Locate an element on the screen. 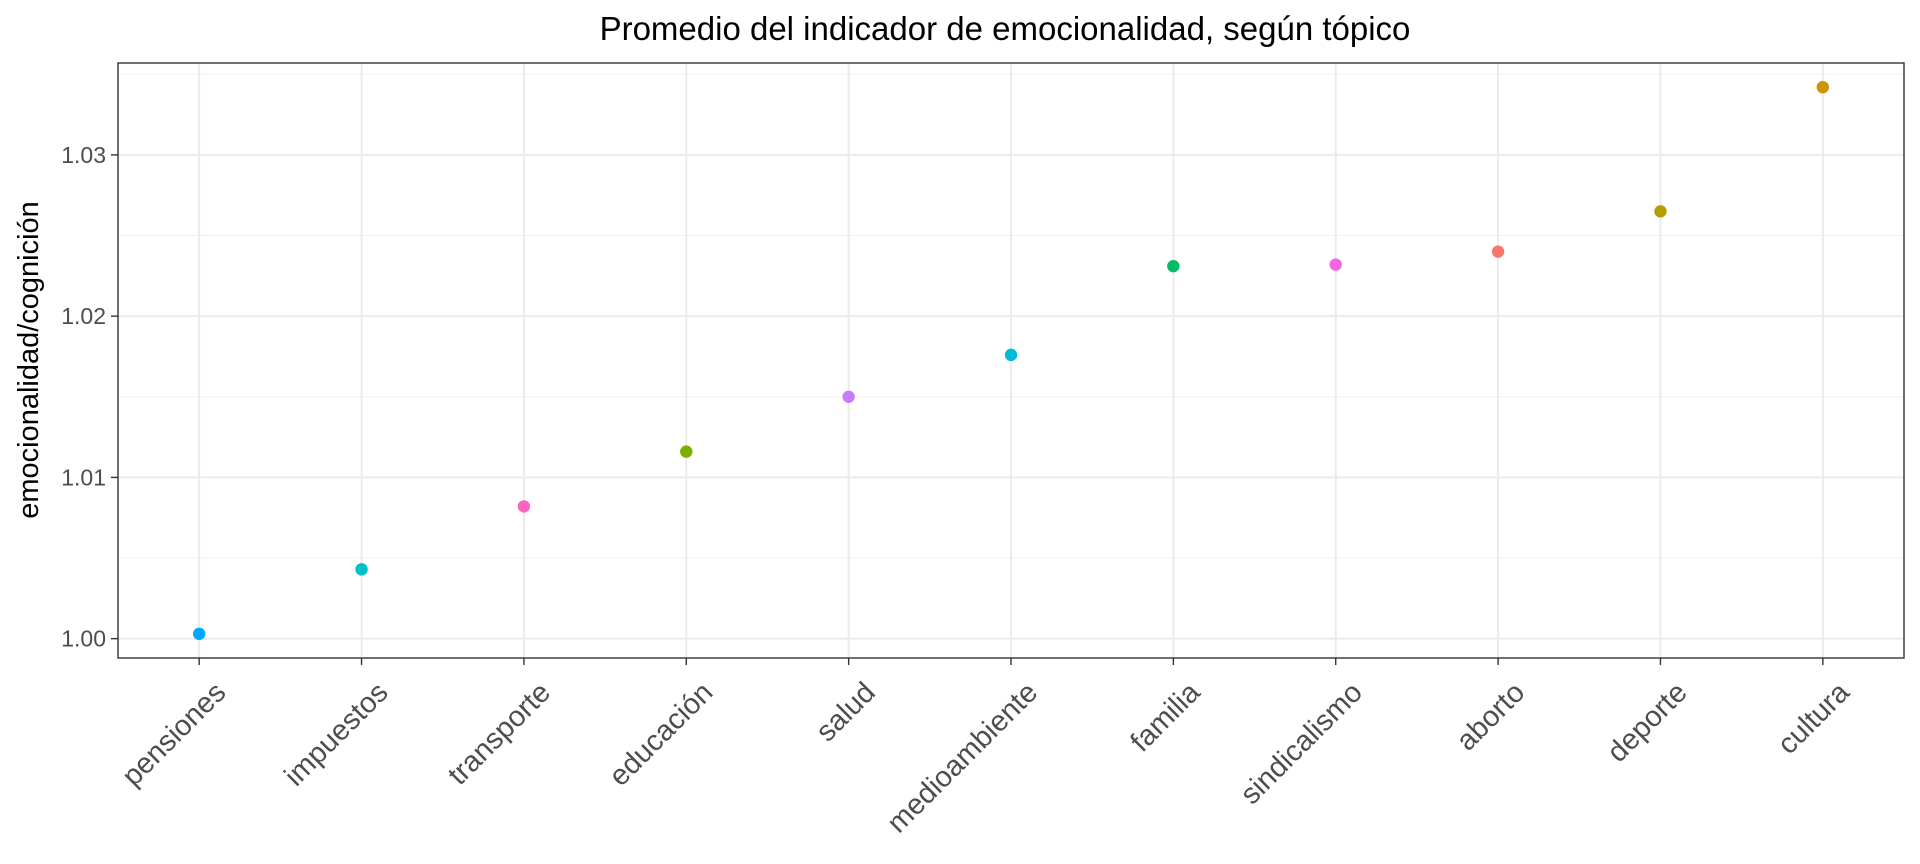  x-tick-label-familia: familia is located at coordinates (1166, 717).